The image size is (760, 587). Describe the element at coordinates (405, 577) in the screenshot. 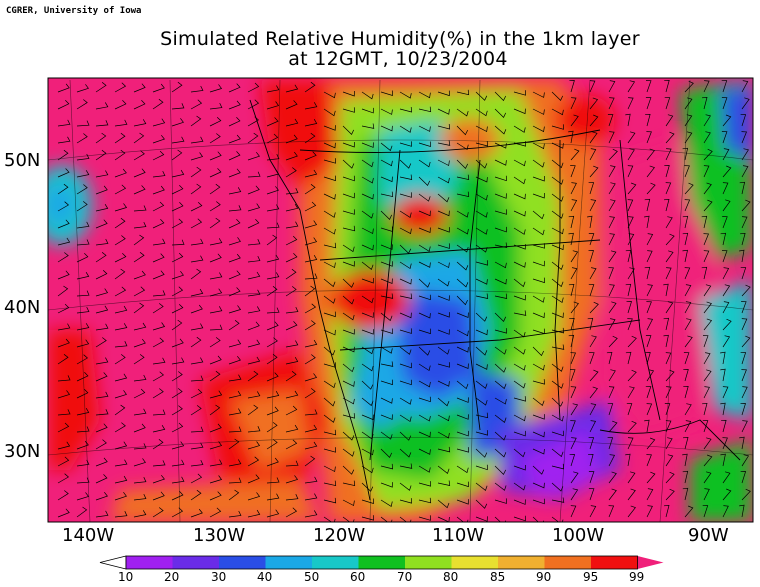

I see `colorbar-label-70: 70` at that location.